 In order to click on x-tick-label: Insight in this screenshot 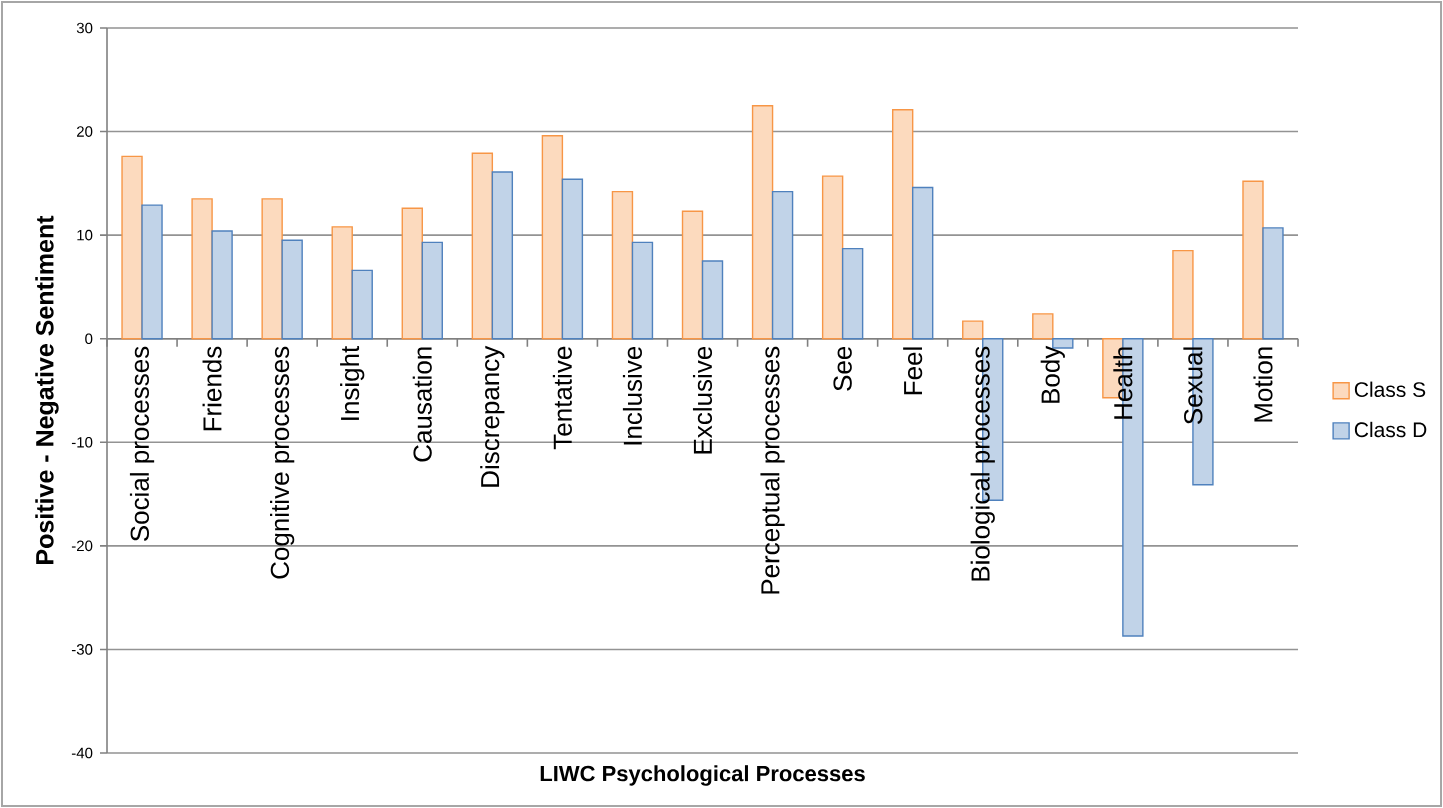, I will do `click(352, 382)`.